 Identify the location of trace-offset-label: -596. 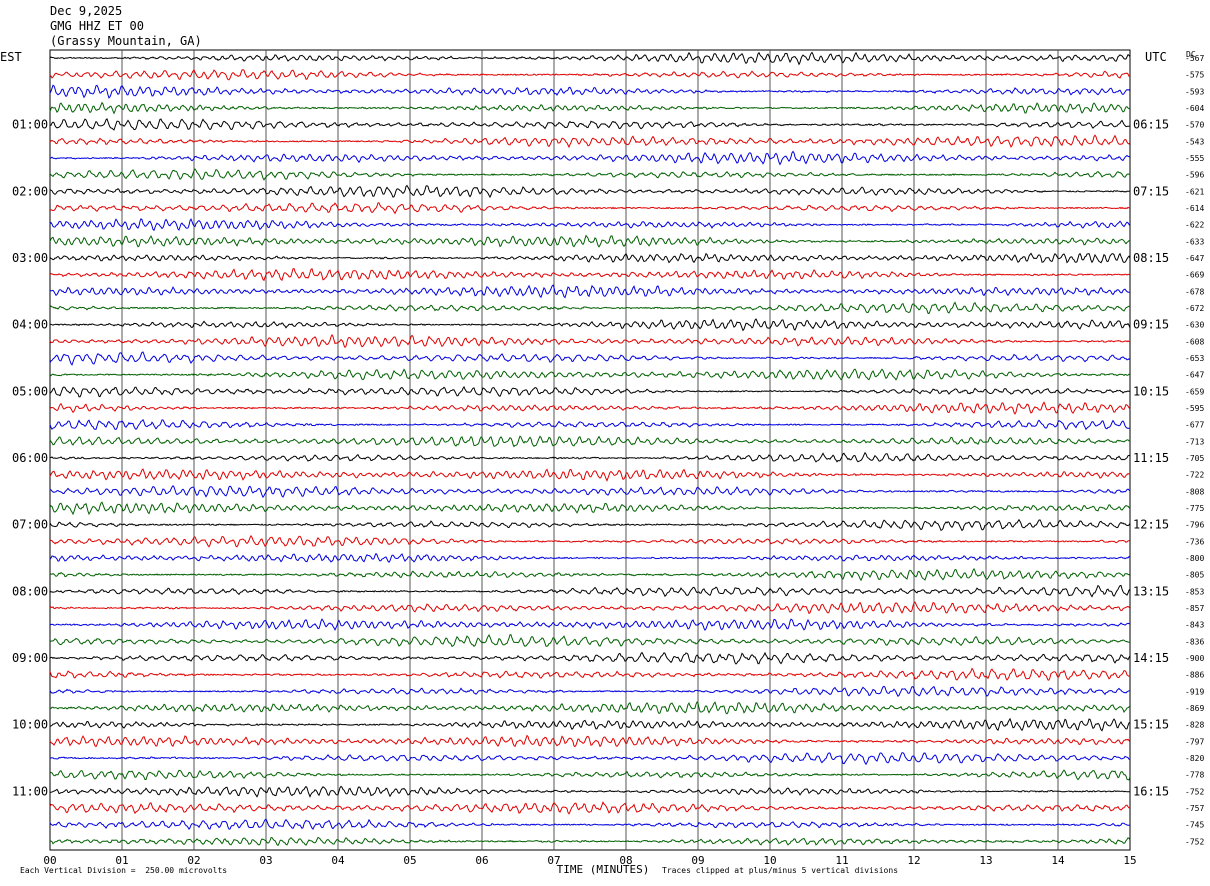
(1194, 175).